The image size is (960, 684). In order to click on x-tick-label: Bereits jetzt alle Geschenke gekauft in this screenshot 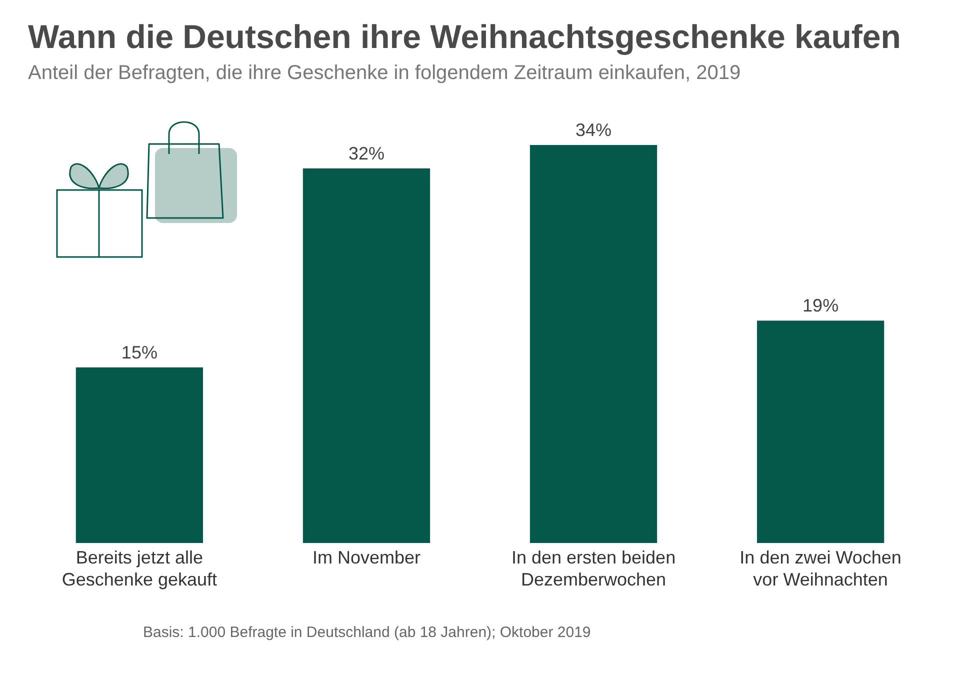, I will do `click(139, 569)`.